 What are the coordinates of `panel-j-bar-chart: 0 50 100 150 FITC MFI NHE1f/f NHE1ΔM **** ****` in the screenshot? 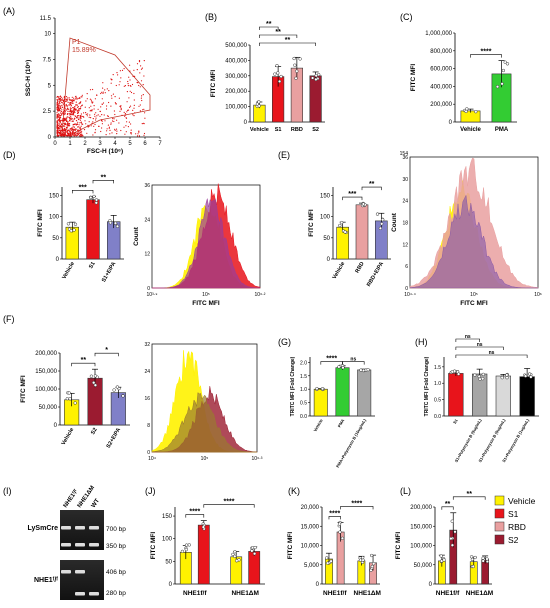 It's located at (207, 548).